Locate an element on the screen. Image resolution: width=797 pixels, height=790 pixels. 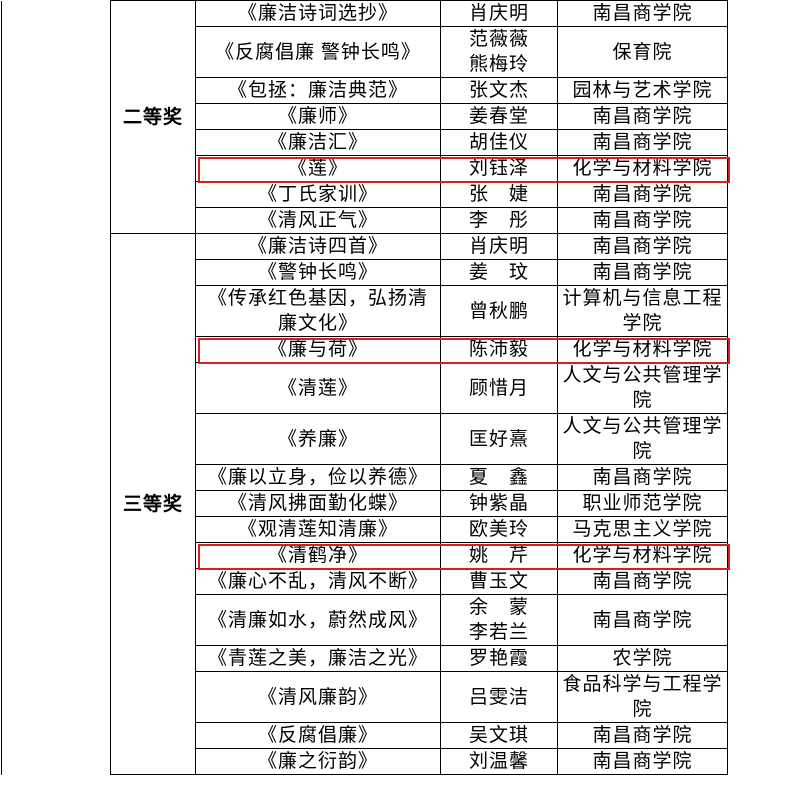
author-name: 张文杰 is located at coordinates (499, 90).